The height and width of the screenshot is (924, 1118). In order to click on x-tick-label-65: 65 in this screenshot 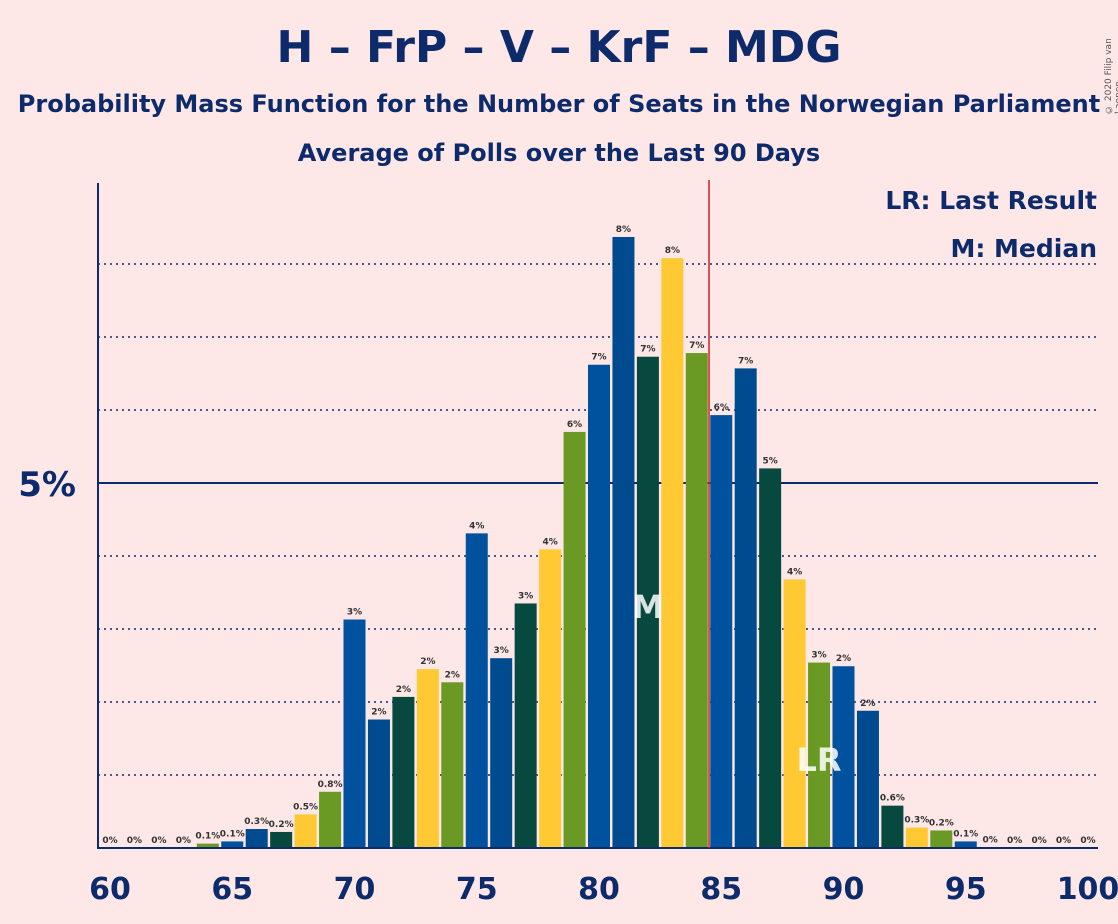, I will do `click(232, 889)`.